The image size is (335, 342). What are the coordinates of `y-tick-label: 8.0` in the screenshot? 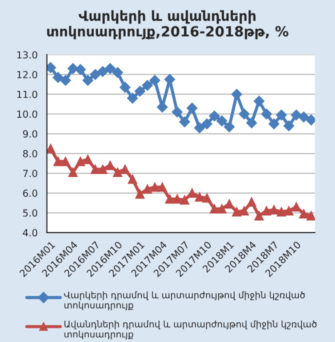 It's located at (30, 154).